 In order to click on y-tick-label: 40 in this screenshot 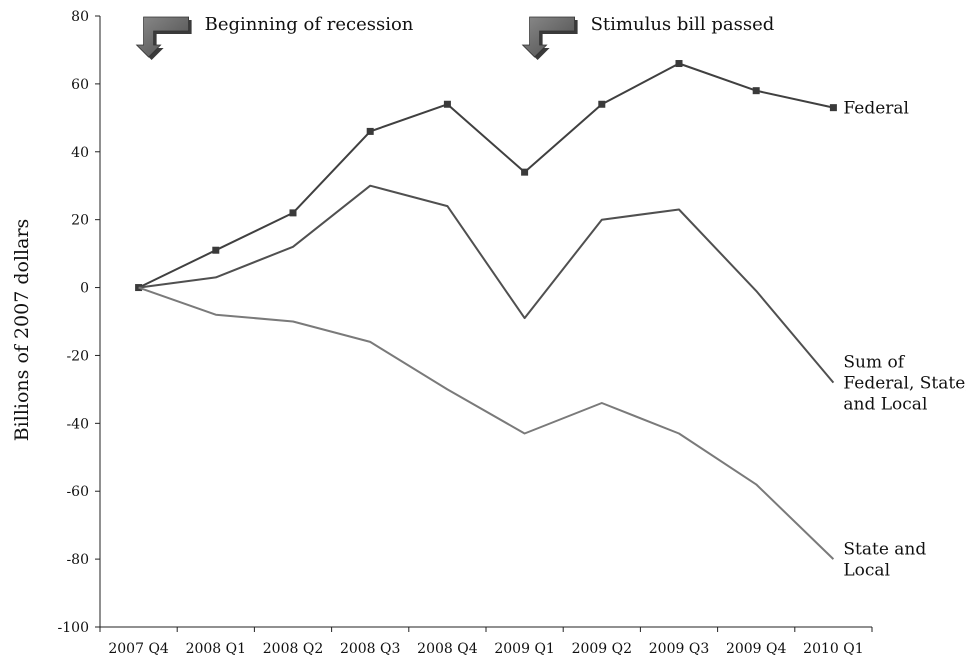, I will do `click(80, 153)`.